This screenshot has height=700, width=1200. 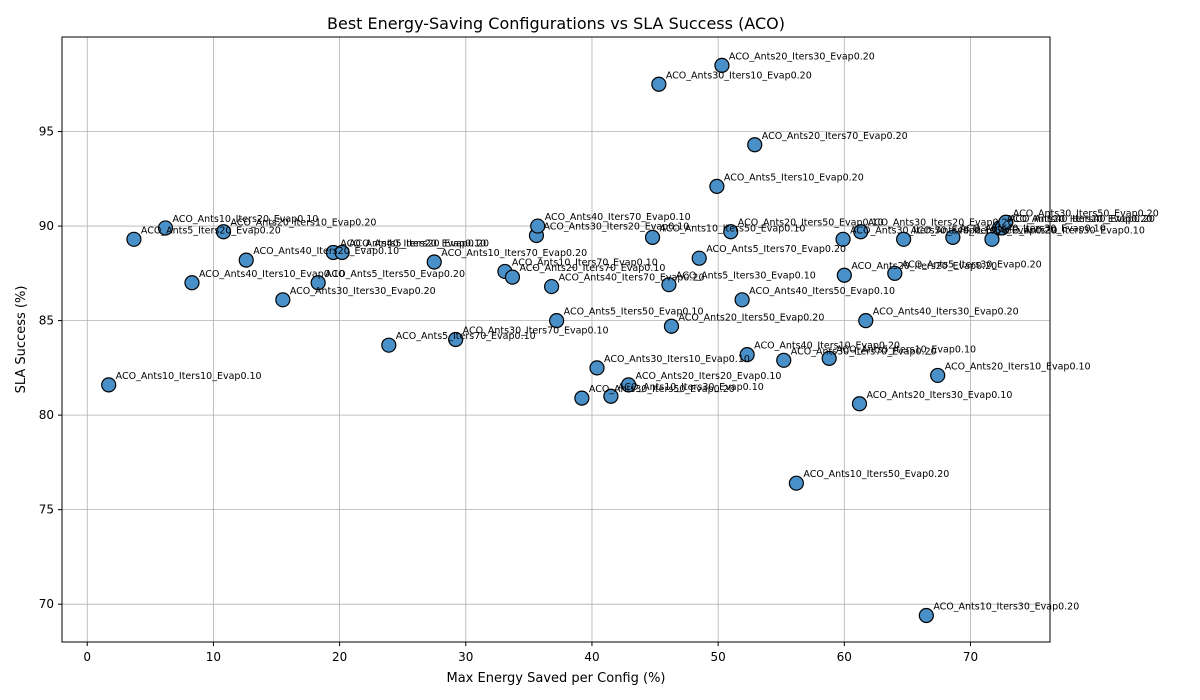 What do you see at coordinates (746, 276) in the screenshot?
I see `point-label: ACO_Ants5_Iters30_Evap0.10` at bounding box center [746, 276].